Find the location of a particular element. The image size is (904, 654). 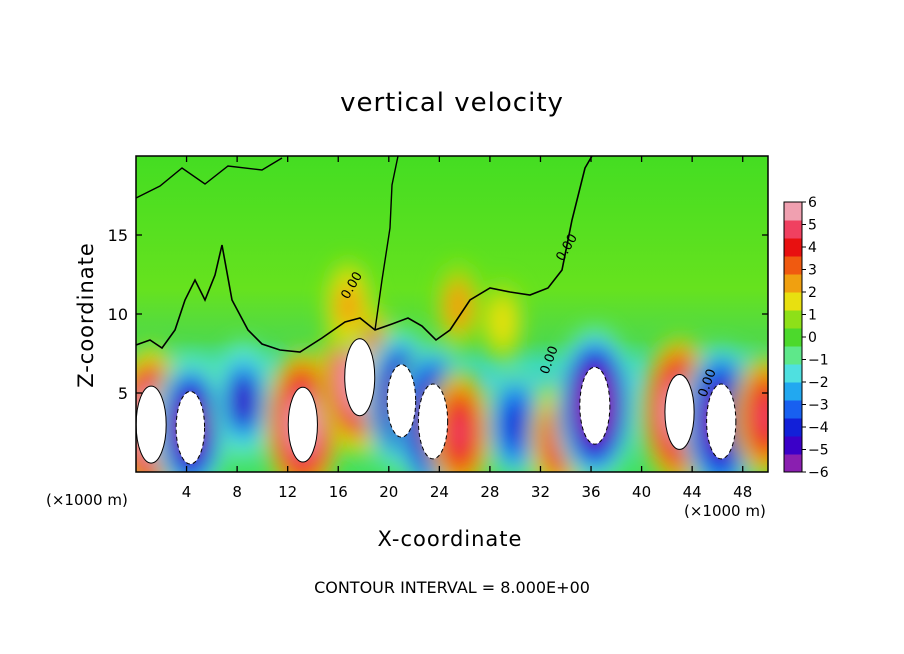

x-tick-label: 12 is located at coordinates (287, 492).